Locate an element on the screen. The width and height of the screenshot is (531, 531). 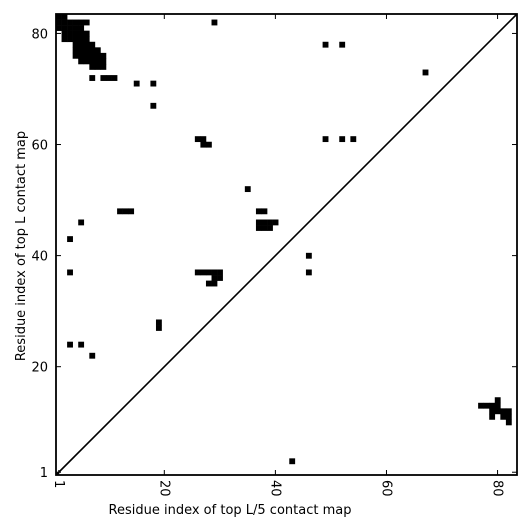
y-tick-label: 40 is located at coordinates (39, 257).